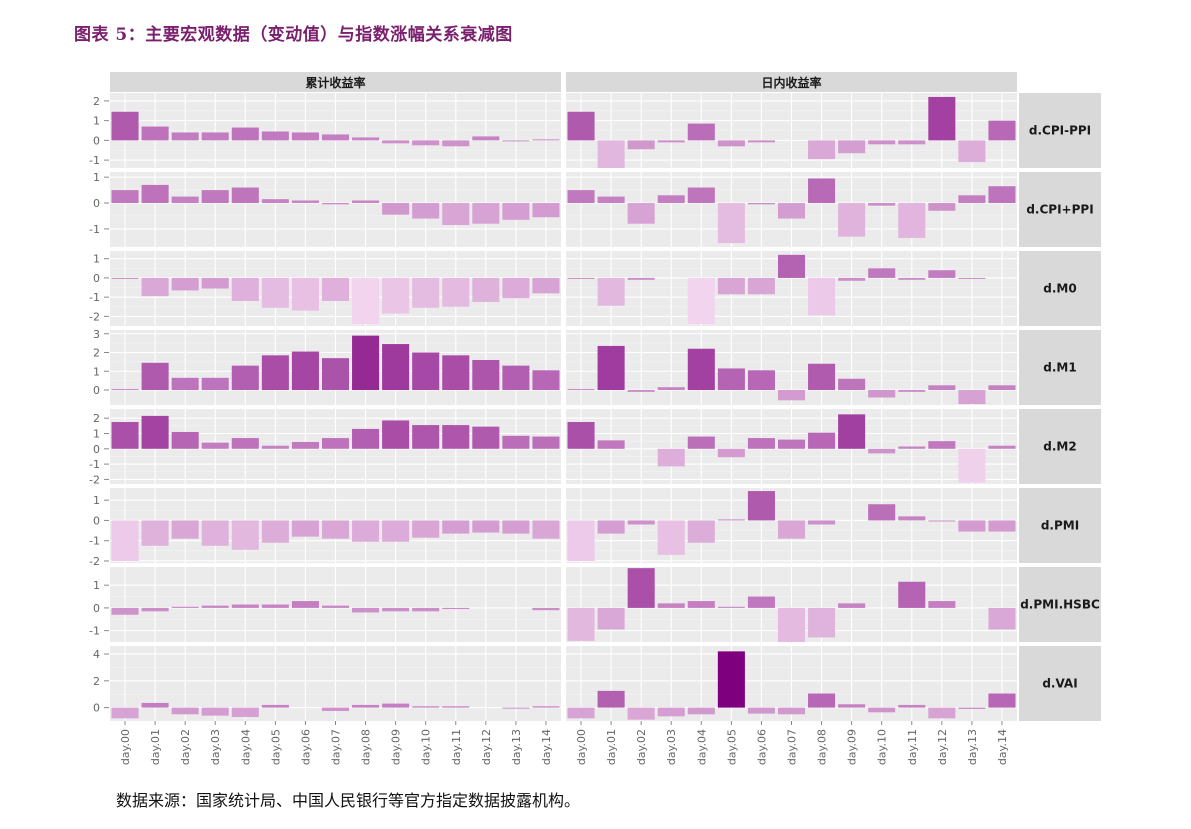 This screenshot has height=829, width=1191. Describe the element at coordinates (366, 747) in the screenshot. I see `x-tick-label: day.08` at that location.